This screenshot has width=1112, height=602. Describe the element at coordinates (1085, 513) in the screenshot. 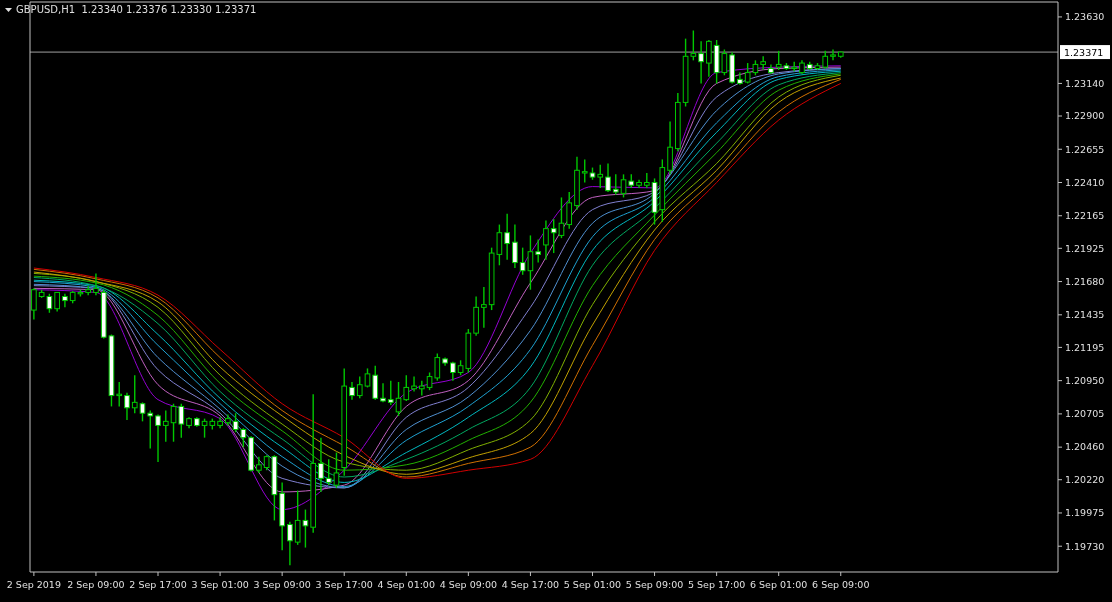

I see `y-tick-label: 1.19975` at that location.